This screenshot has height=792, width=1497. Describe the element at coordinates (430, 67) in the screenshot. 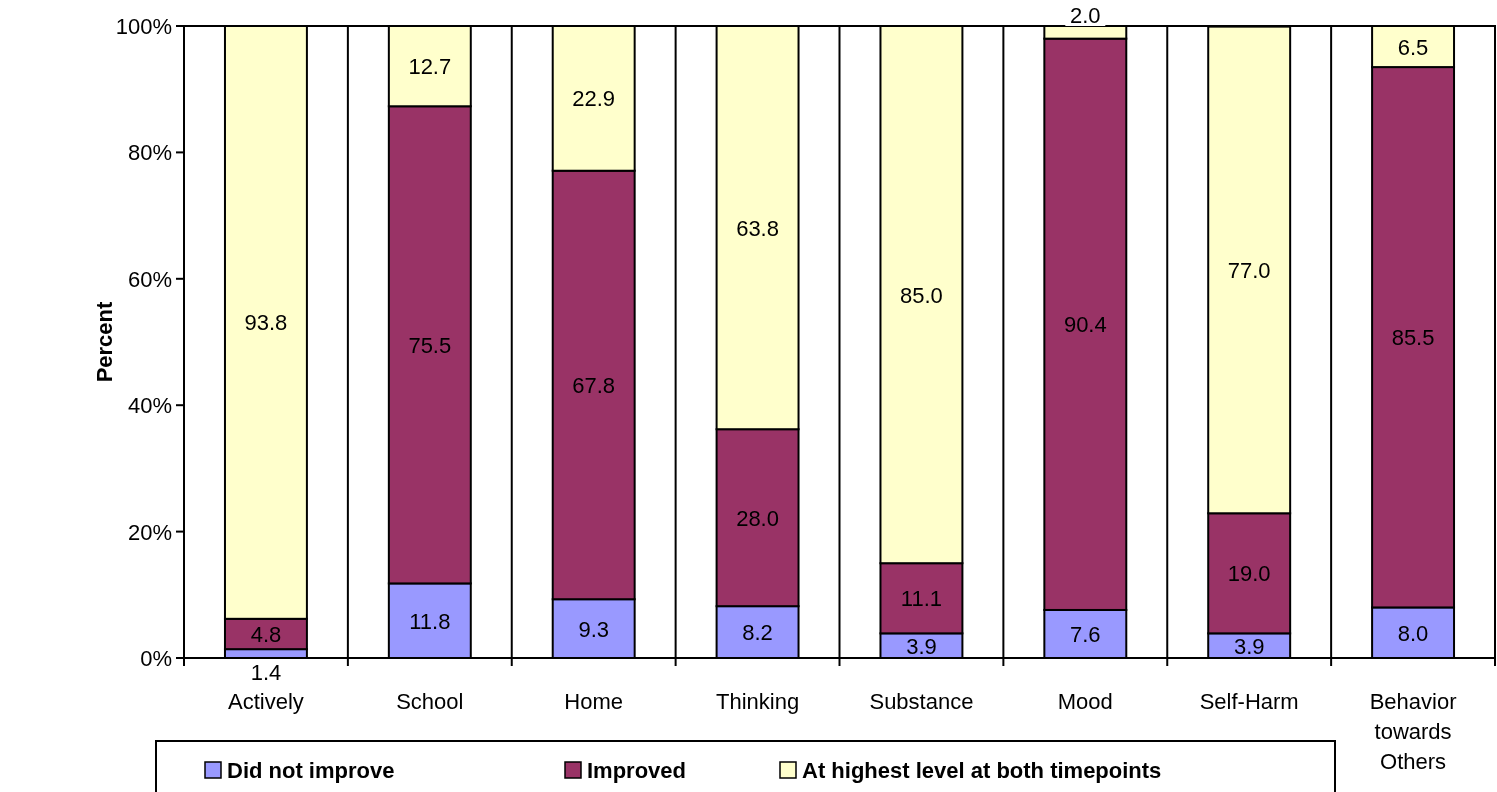

I see `data-label: 12.7` at that location.